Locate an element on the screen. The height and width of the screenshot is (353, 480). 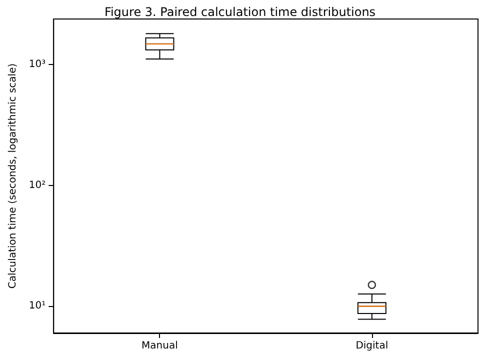
y-tick-label: 10¹ is located at coordinates (37, 306).